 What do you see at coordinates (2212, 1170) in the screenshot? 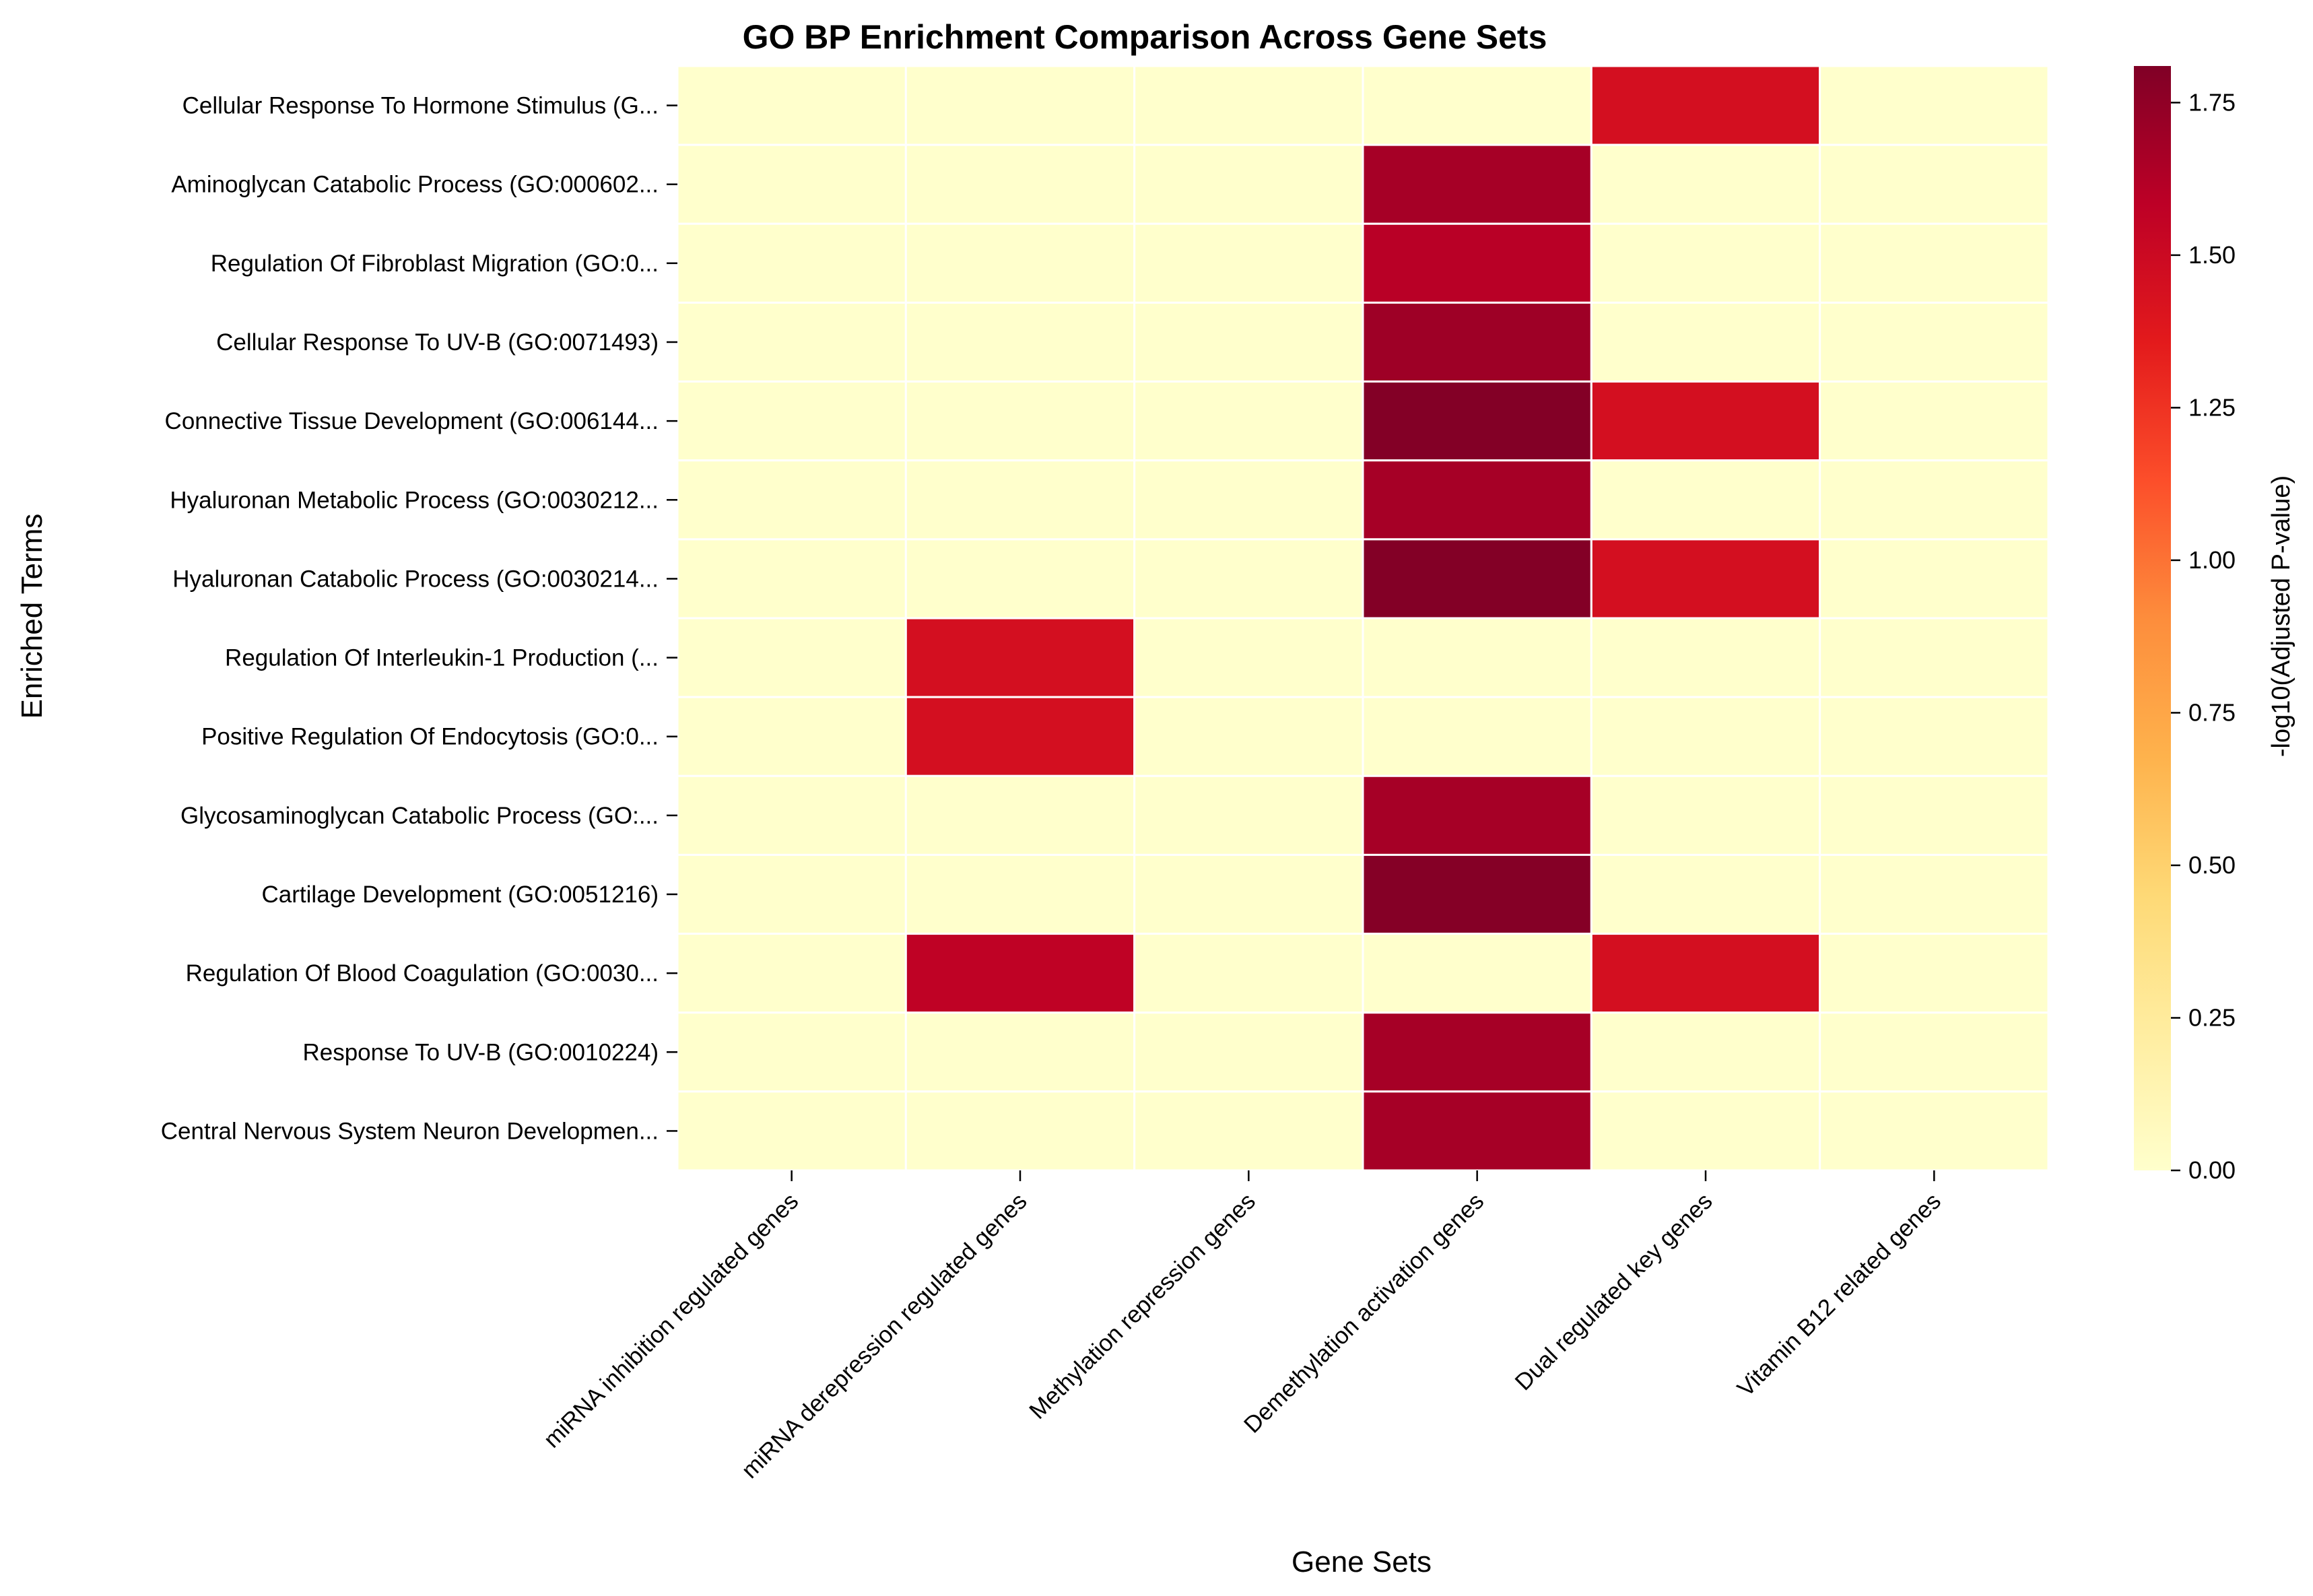
I see `colorbar-tick-label: 0.00` at bounding box center [2212, 1170].